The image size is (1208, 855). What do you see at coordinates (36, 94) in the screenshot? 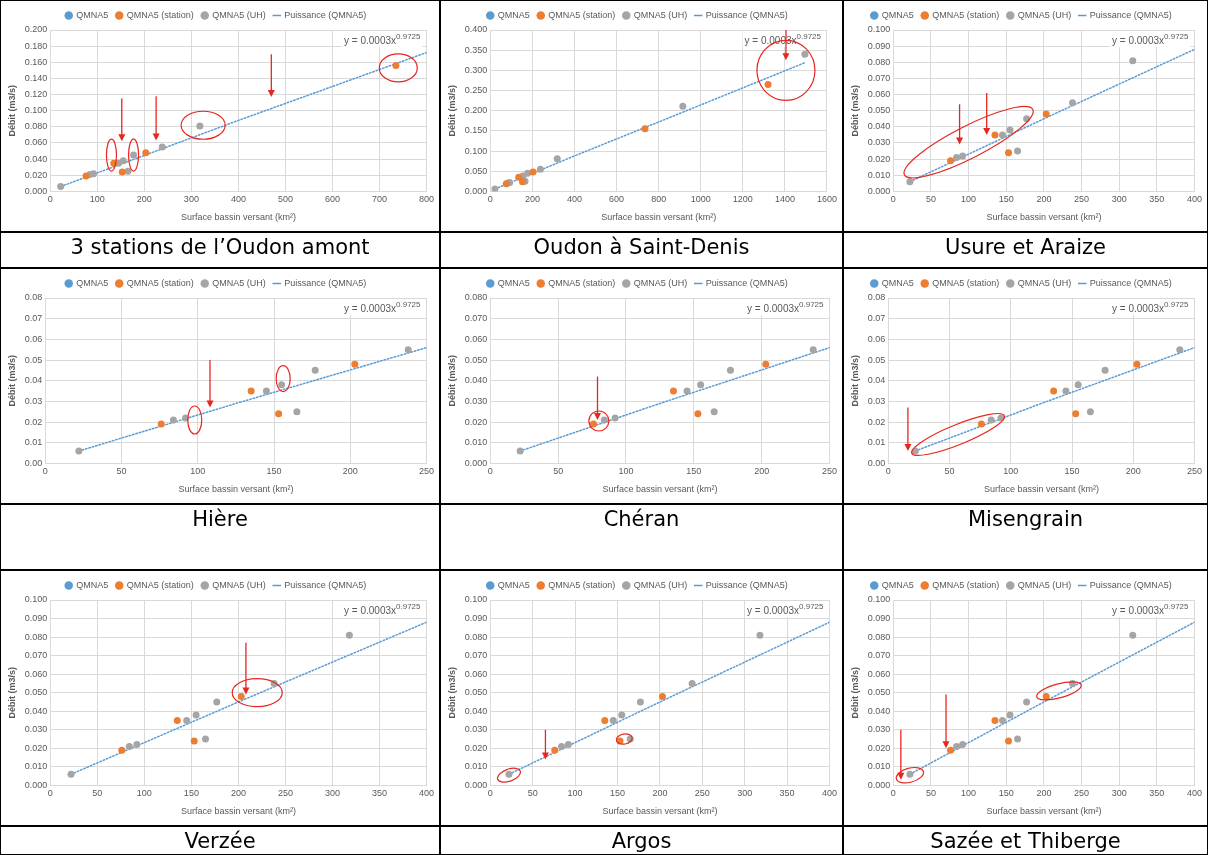
I see `y-tick-label: 0.120` at bounding box center [36, 94].